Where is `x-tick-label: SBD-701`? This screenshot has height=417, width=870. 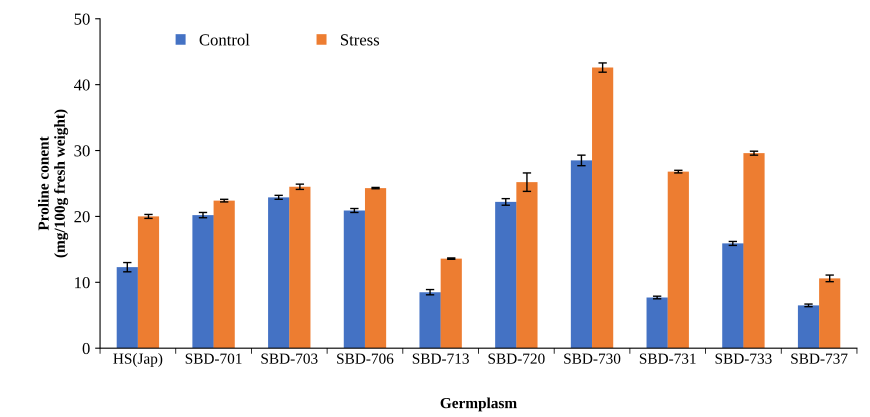 x-tick-label: SBD-701 is located at coordinates (214, 359).